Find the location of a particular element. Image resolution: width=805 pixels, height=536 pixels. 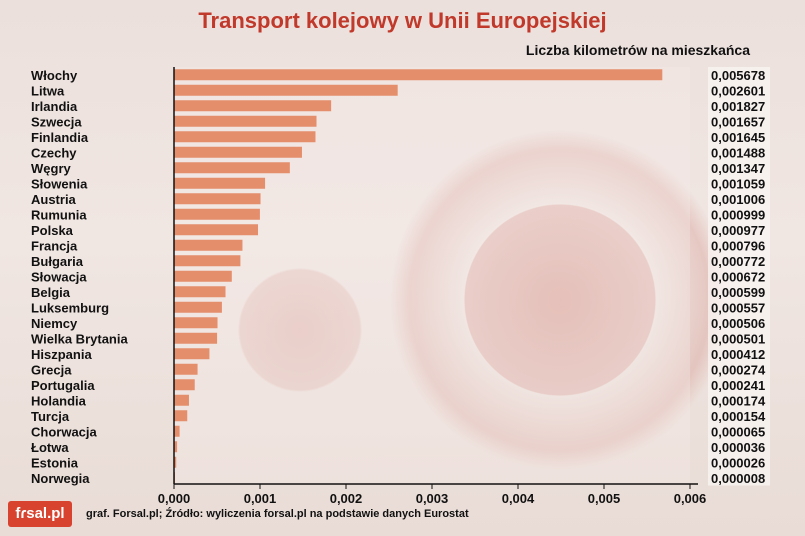

category-label: Chorwacja is located at coordinates (64, 431).